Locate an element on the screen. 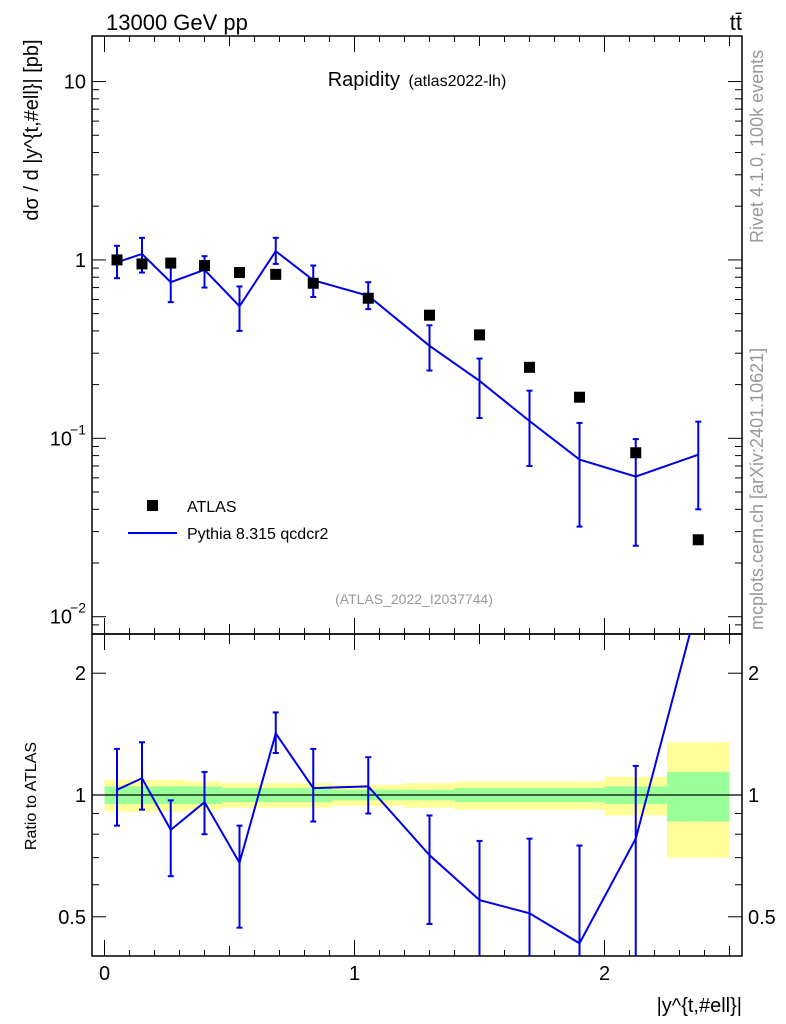 The image size is (786, 1024). legend-mc-label: Pythia 8.315 qcdcr2 is located at coordinates (258, 534).